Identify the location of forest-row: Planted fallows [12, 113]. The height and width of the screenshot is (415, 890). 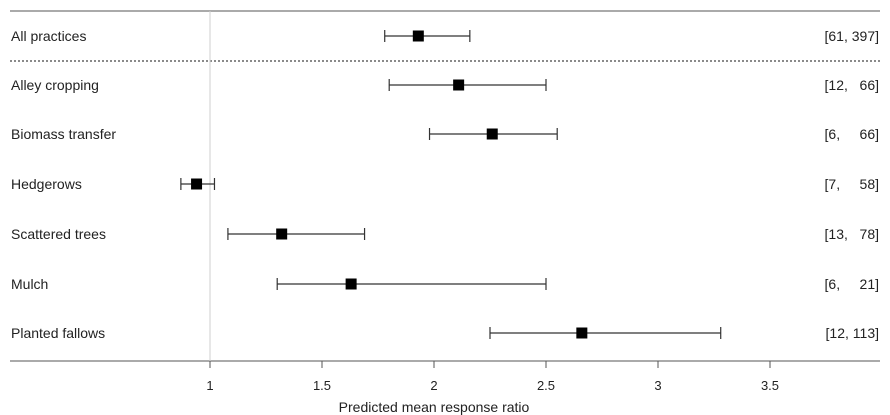
(445, 333).